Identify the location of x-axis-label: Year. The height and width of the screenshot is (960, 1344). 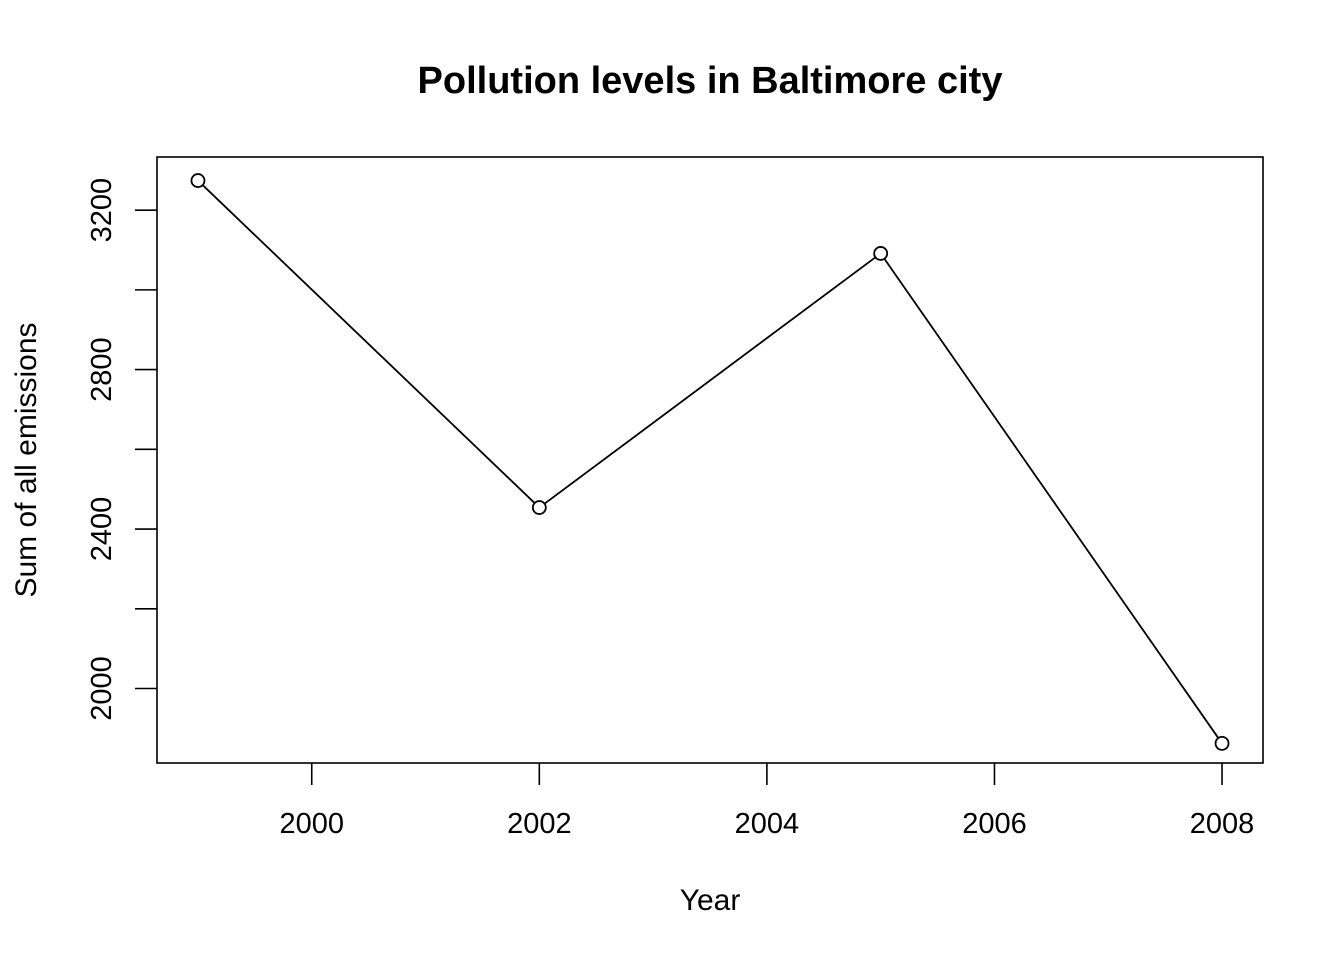
(710, 900).